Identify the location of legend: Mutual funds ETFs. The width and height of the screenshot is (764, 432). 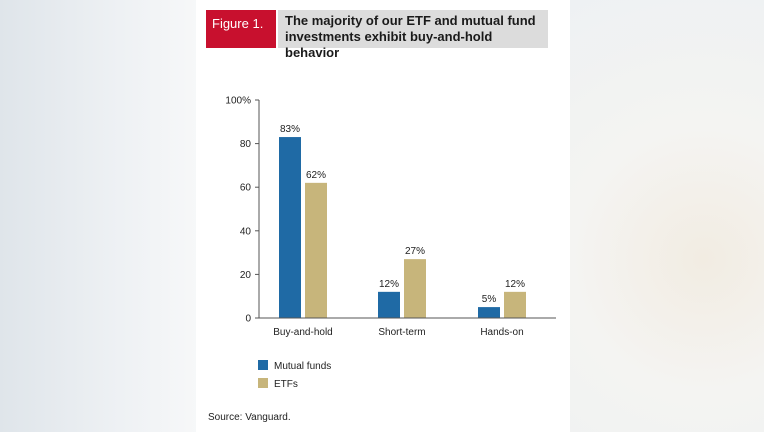
(294, 375).